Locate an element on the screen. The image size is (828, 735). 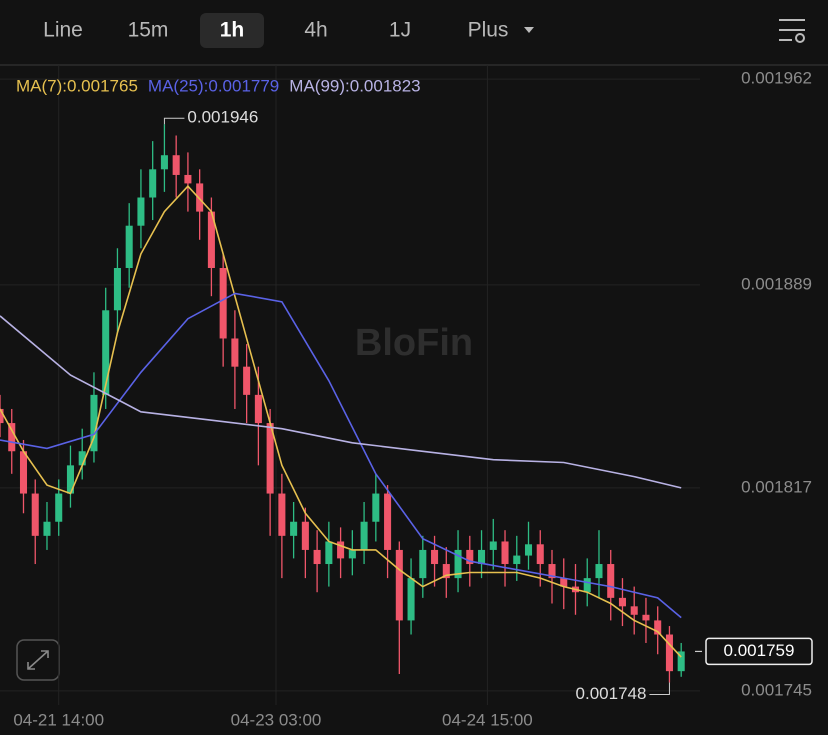
watermark: BloFin is located at coordinates (414, 343).